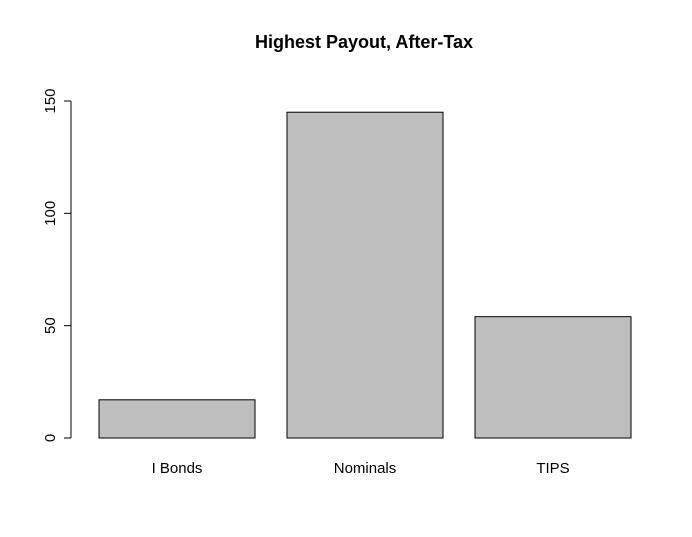 The height and width of the screenshot is (537, 692). I want to click on x-axis-labels: I Bonds Nominals TIPS, so click(361, 468).